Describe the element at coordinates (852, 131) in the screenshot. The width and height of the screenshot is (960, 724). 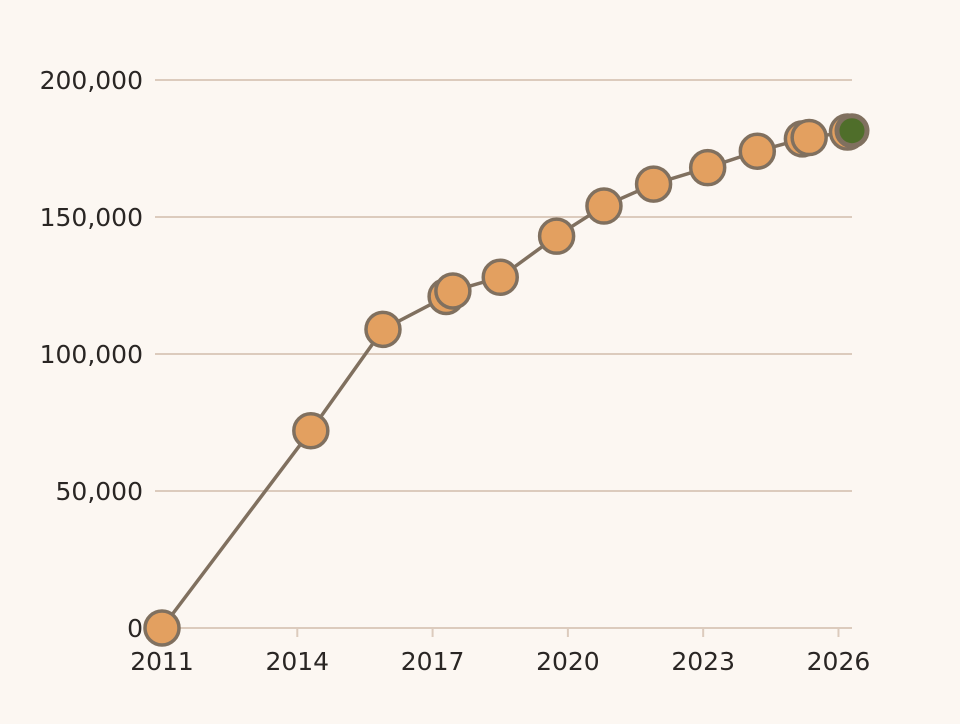
I see `data-point-latest` at that location.